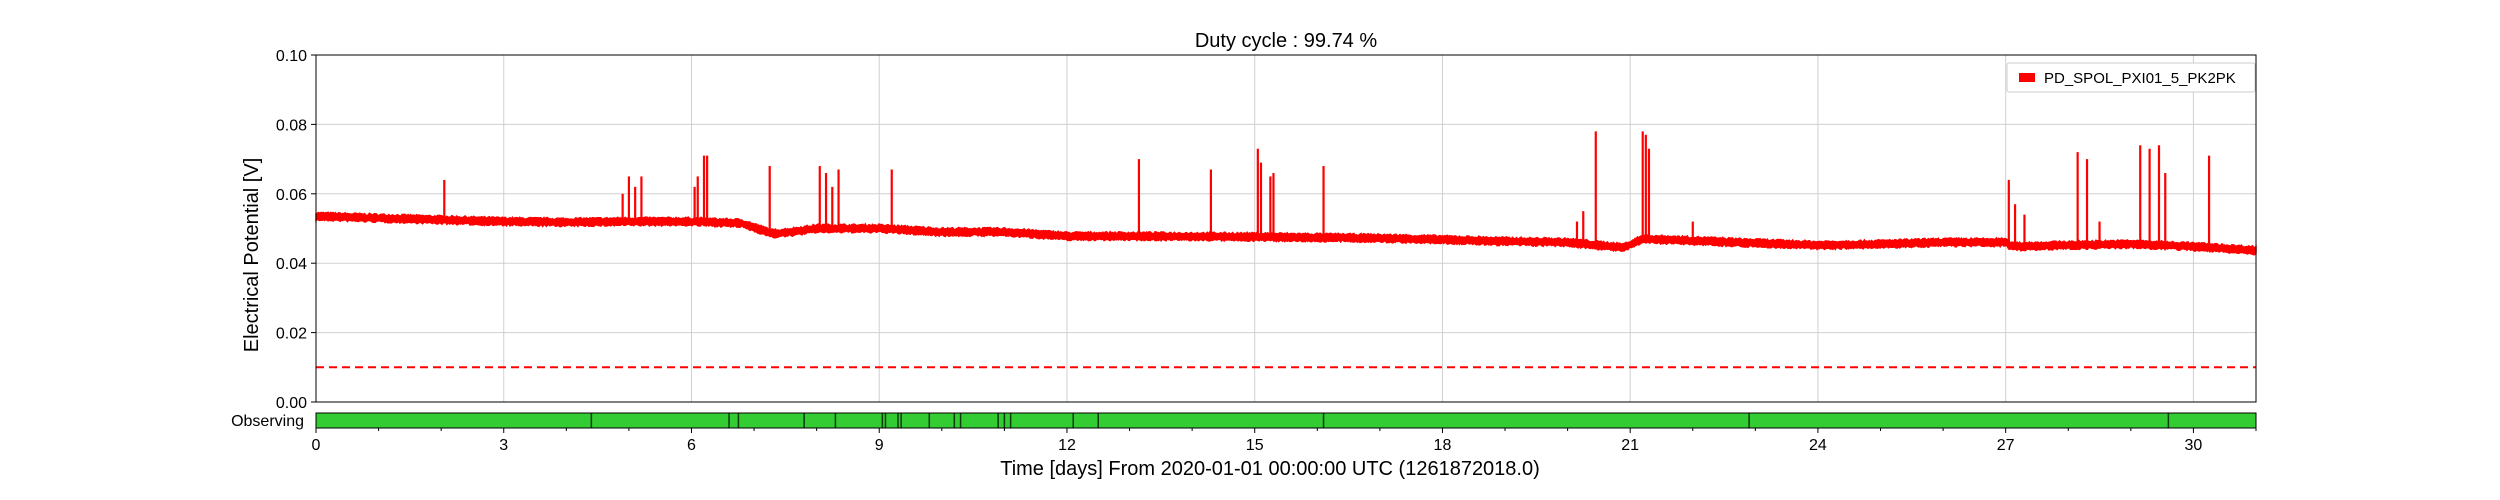 This screenshot has width=2500, height=500. I want to click on x-tick-label: 6, so click(691, 445).